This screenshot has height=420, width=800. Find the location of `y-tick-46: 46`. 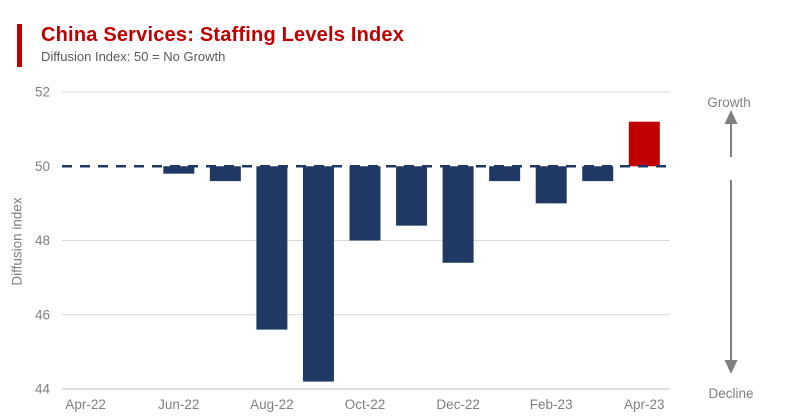

y-tick-46: 46 is located at coordinates (42, 314).